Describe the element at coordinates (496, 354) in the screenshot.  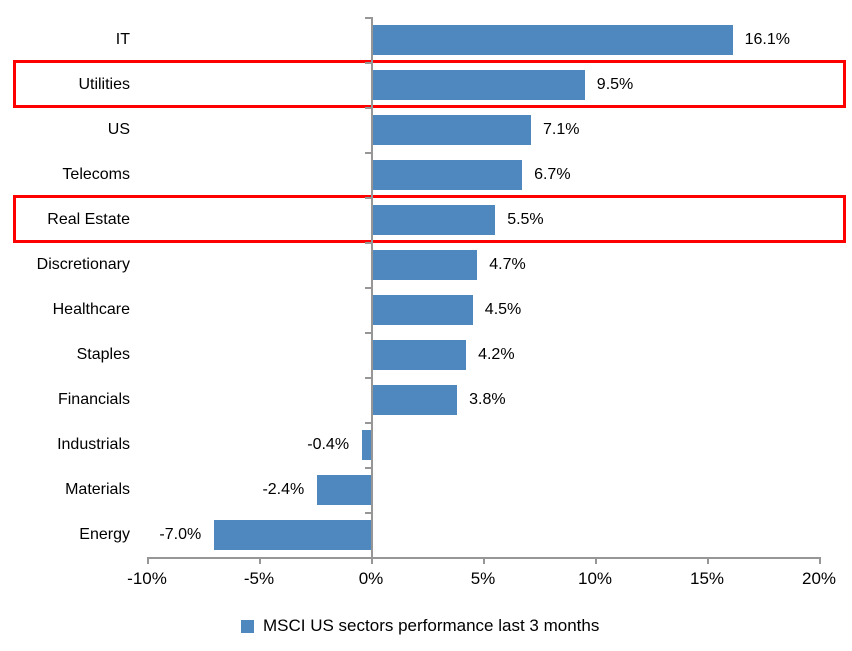
I see `value-label: 4.2%` at that location.